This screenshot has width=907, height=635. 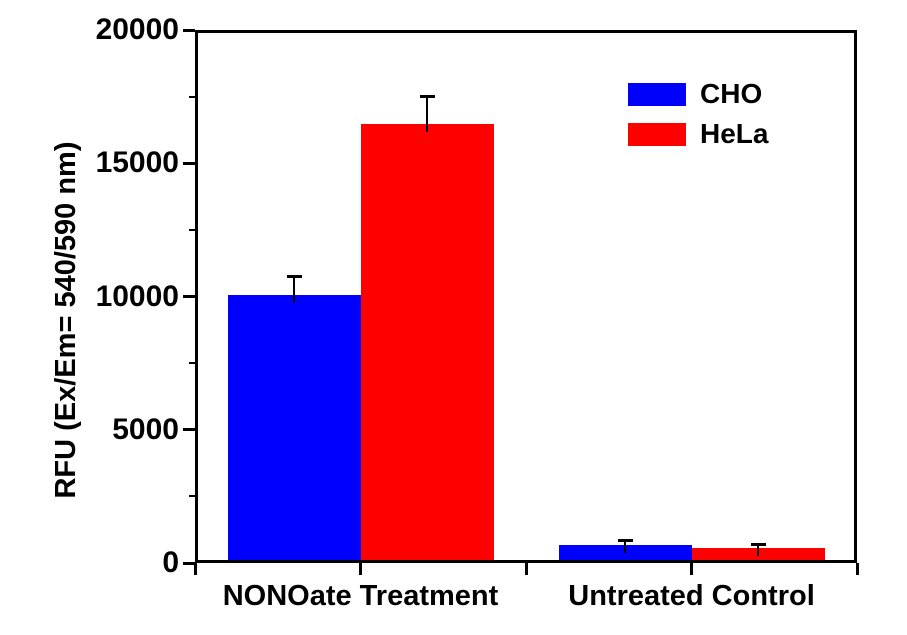 I want to click on legend-swatch-hela-icon, so click(x=657, y=134).